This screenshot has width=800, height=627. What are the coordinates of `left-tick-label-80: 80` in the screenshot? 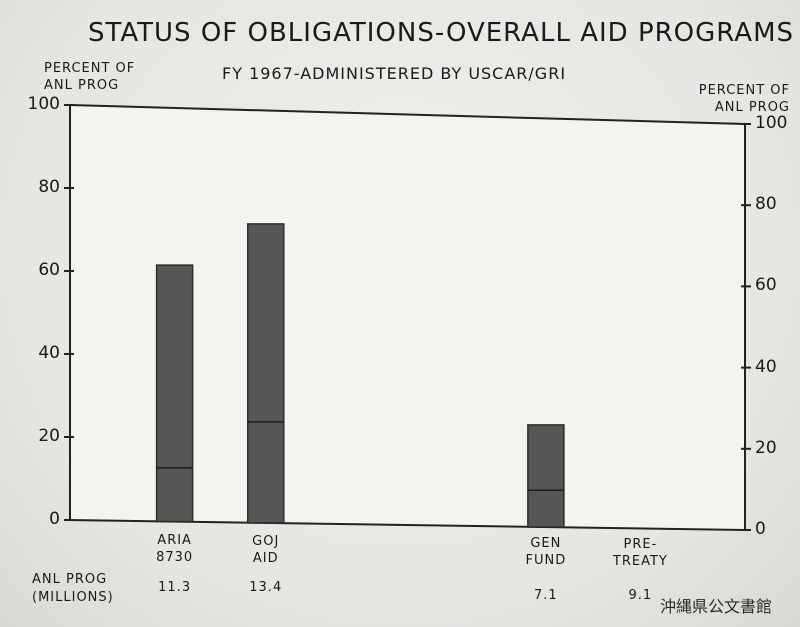 It's located at (49, 187).